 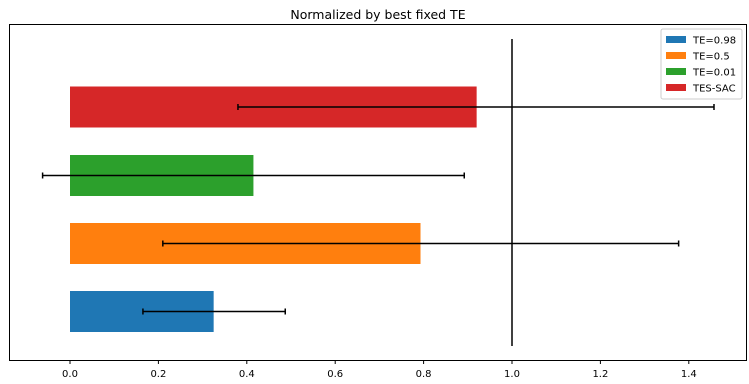 I want to click on legend: TE=0.98 TE=0.5 TE=0.01 TES-SAC, so click(x=701, y=64).